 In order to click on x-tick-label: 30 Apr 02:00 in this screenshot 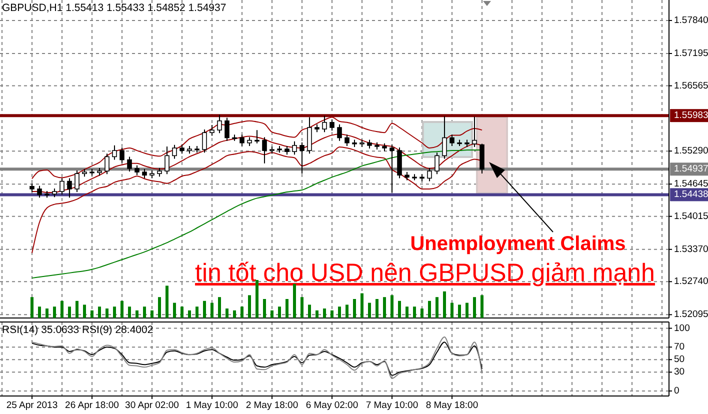, I will do `click(152, 405)`.